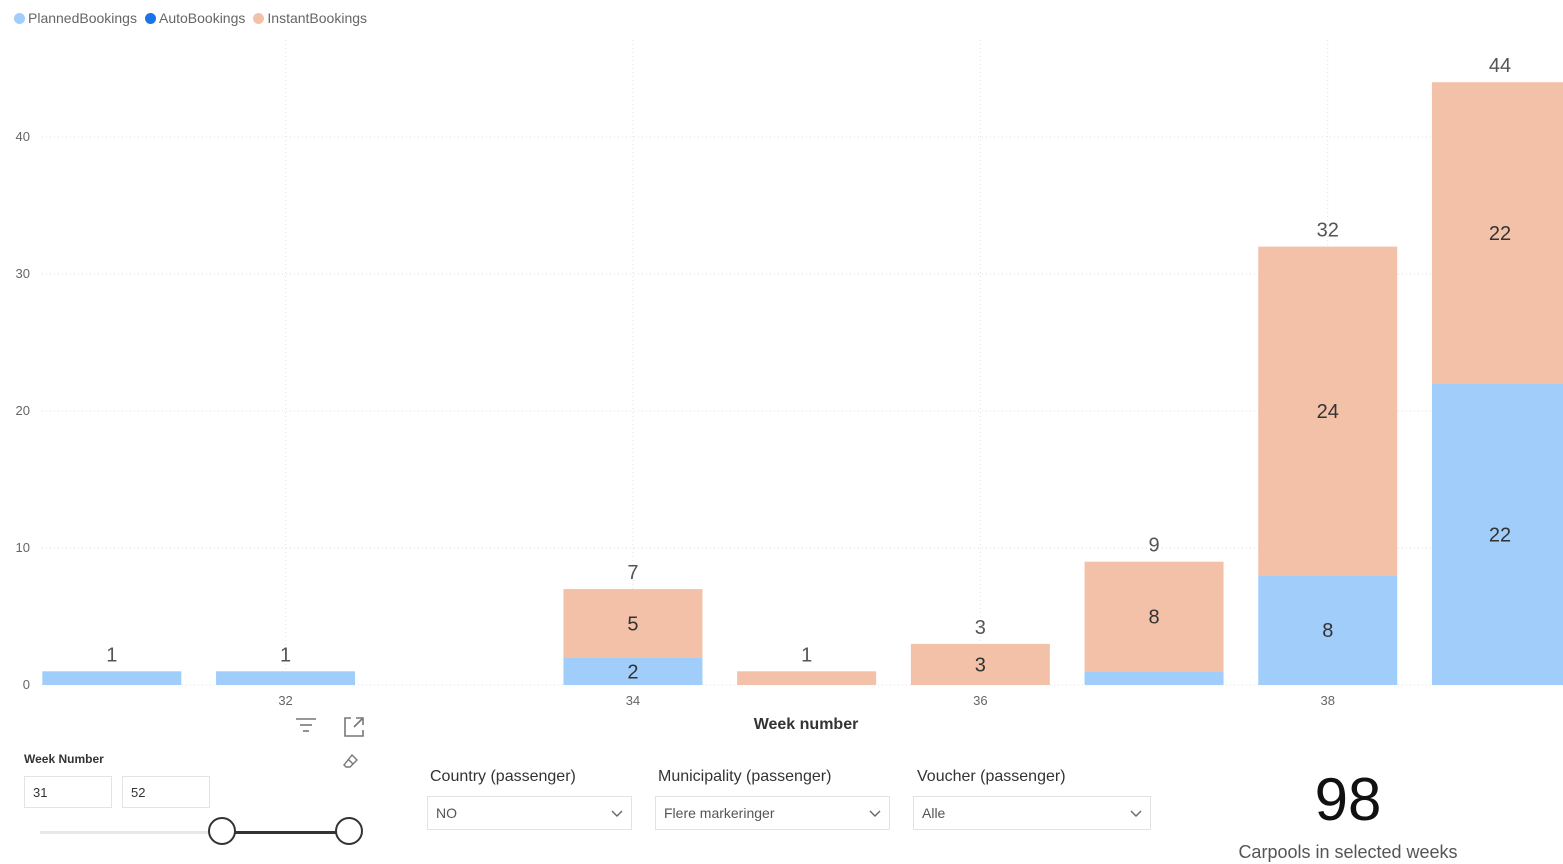 This screenshot has height=864, width=1563. What do you see at coordinates (23, 136) in the screenshot?
I see `y-tick-label: 40` at bounding box center [23, 136].